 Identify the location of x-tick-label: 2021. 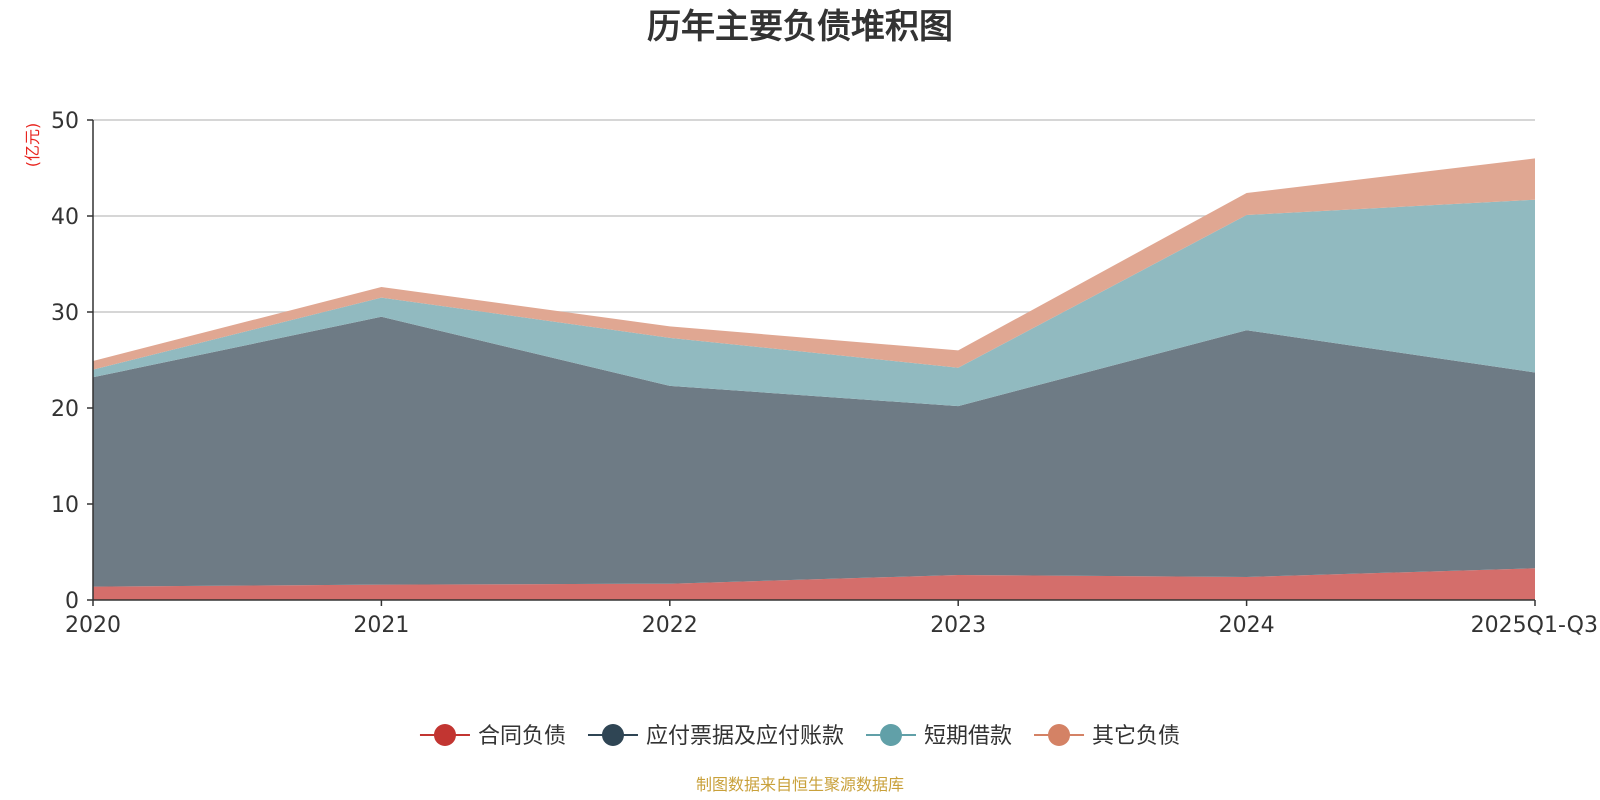
(381, 625).